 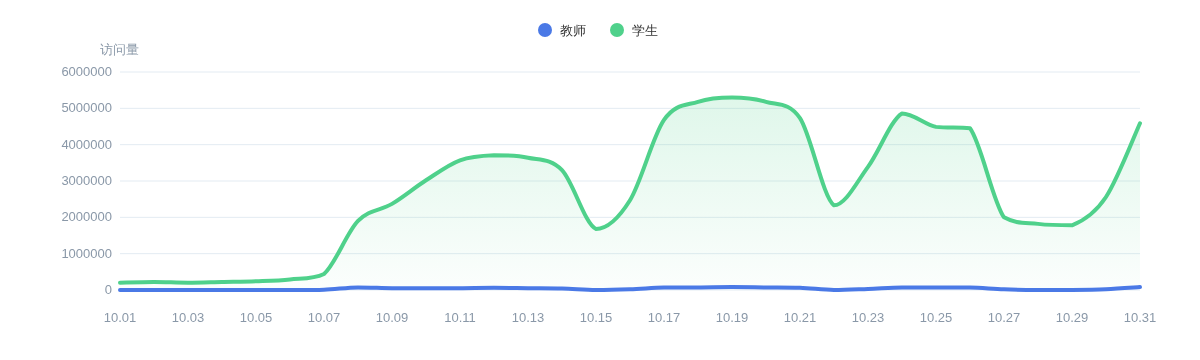 What do you see at coordinates (460, 317) in the screenshot?
I see `x-tick-label: 10.11` at bounding box center [460, 317].